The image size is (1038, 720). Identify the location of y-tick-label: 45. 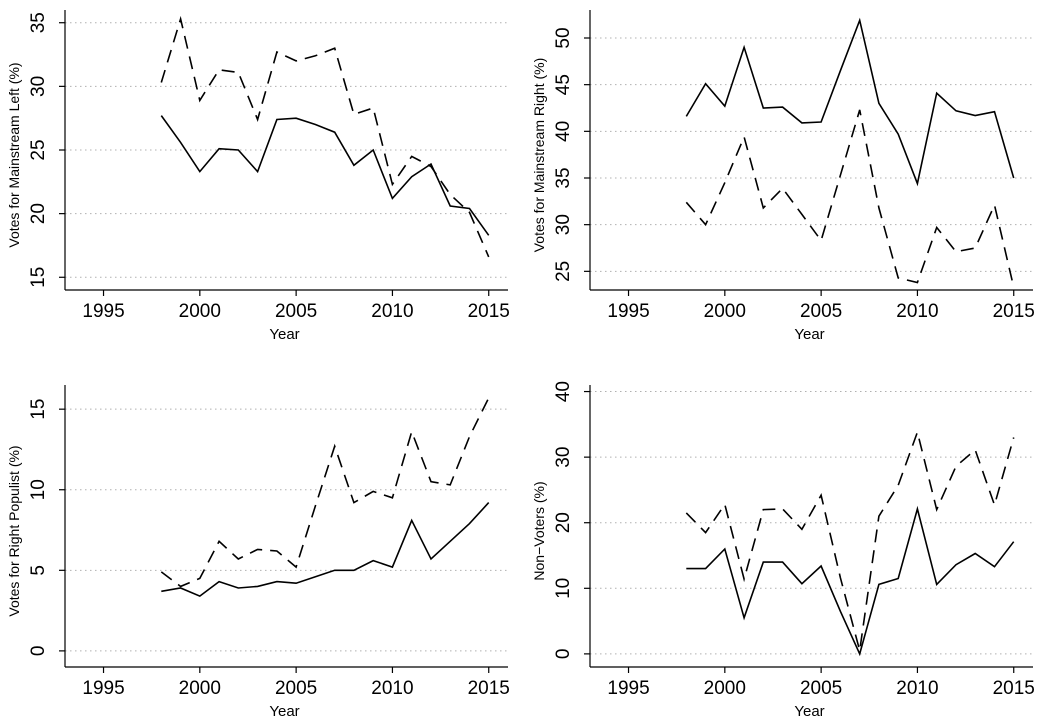
(563, 84).